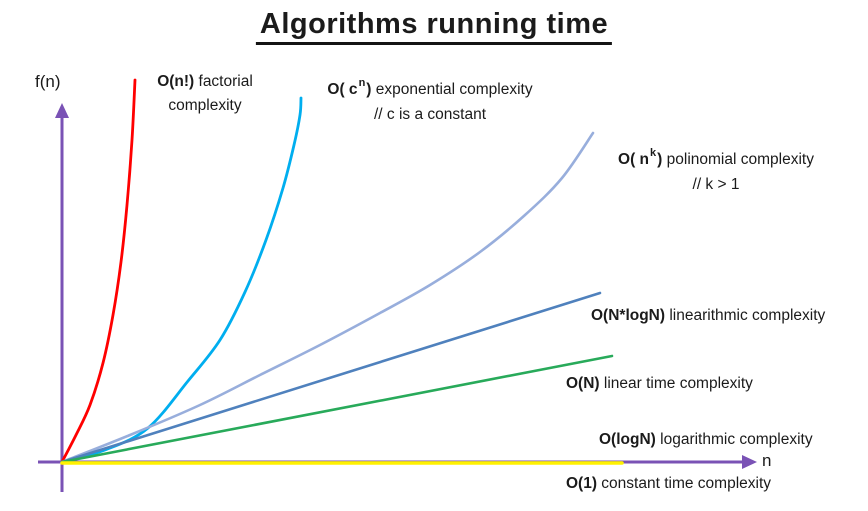 The height and width of the screenshot is (511, 868). I want to click on label-constant-bigo: O(1), so click(581, 483).